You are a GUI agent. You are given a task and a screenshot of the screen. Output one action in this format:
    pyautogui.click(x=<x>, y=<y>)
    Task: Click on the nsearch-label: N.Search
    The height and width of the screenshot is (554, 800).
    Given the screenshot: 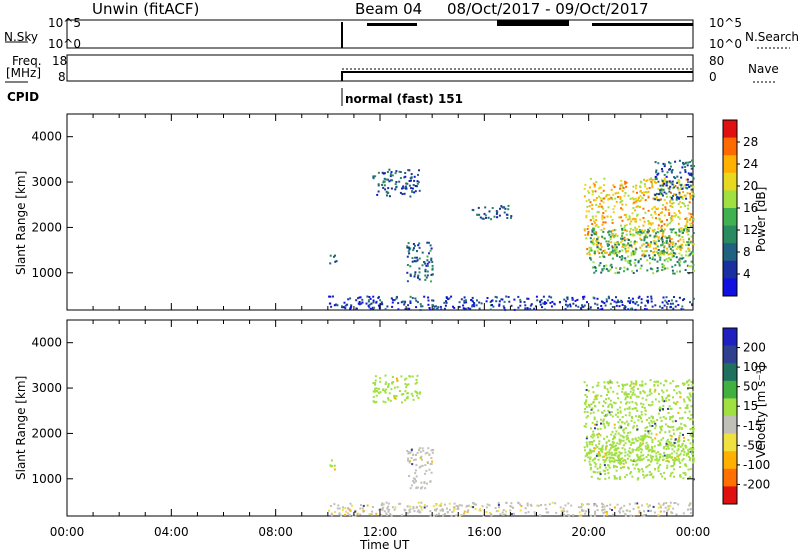 What is the action you would take?
    pyautogui.click(x=772, y=37)
    